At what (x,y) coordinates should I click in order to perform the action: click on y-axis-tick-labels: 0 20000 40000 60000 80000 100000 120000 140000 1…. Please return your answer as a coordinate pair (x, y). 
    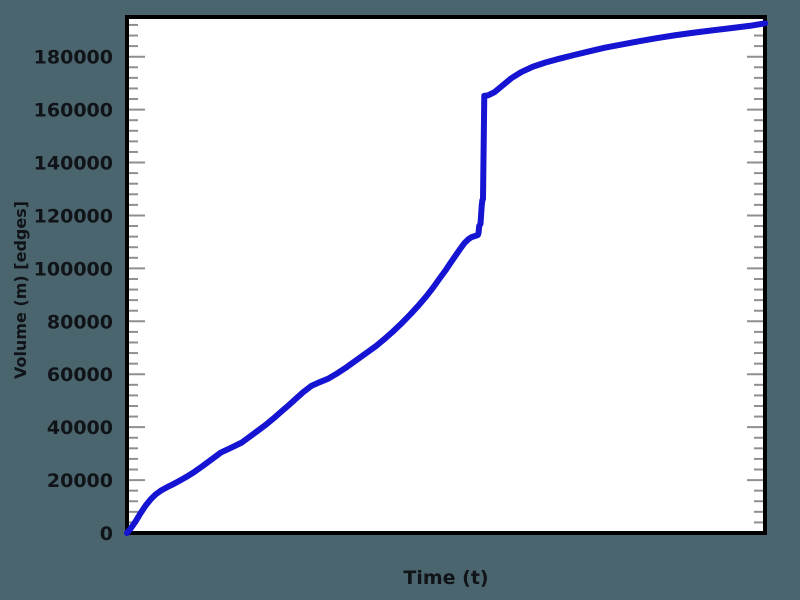
    Looking at the image, I should click on (73, 296).